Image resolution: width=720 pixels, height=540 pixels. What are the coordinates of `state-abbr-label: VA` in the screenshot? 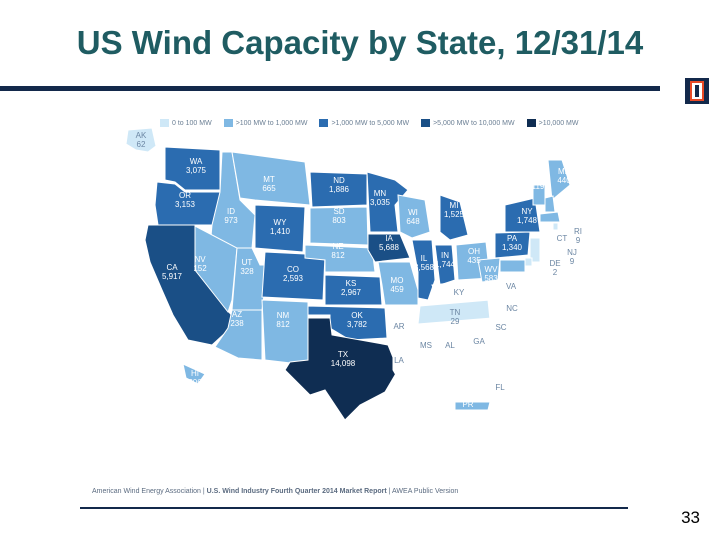 It's located at (511, 286).